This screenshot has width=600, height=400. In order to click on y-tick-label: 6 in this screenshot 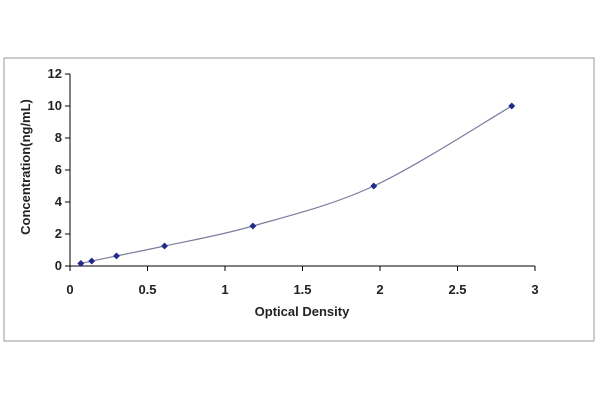, I will do `click(58, 169)`.